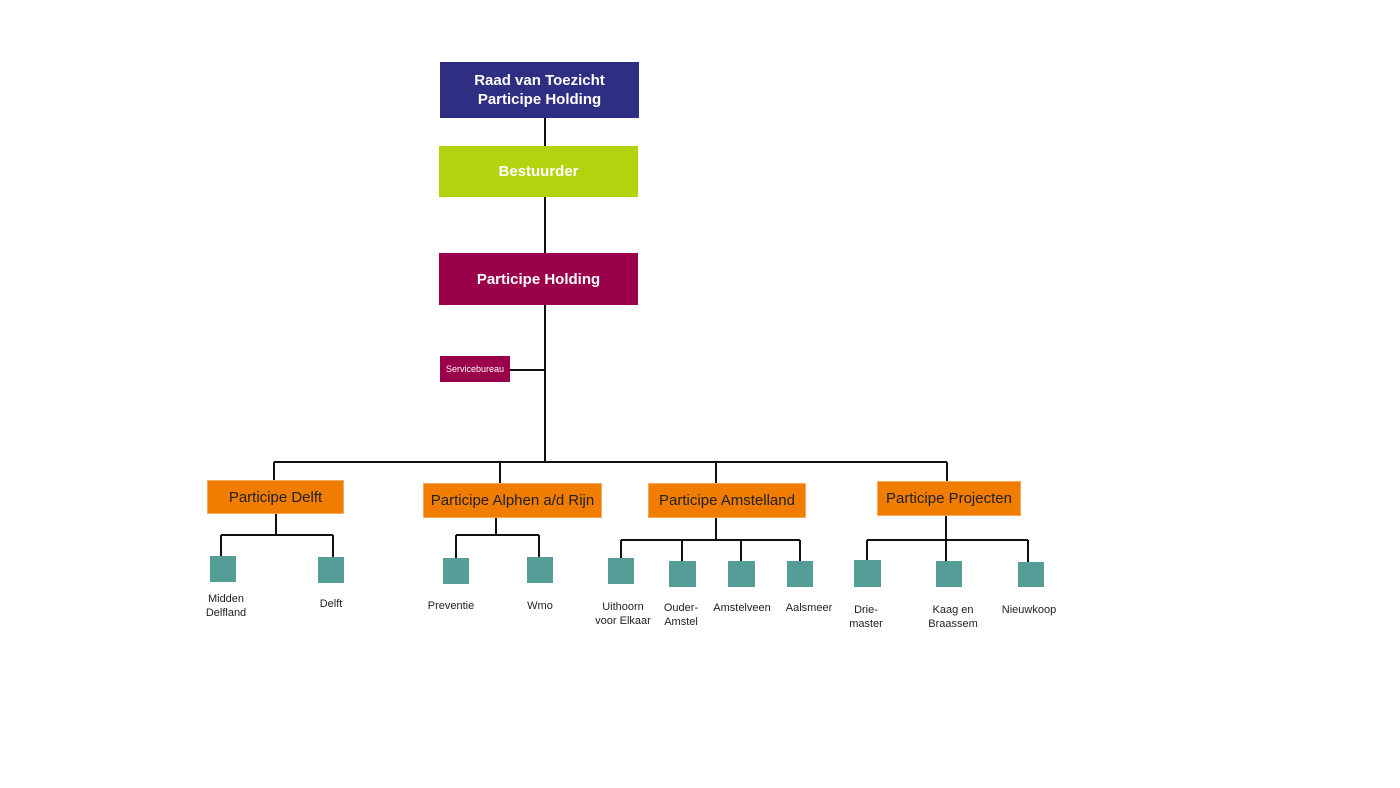  What do you see at coordinates (540, 606) in the screenshot?
I see `unit-label: Wmo` at bounding box center [540, 606].